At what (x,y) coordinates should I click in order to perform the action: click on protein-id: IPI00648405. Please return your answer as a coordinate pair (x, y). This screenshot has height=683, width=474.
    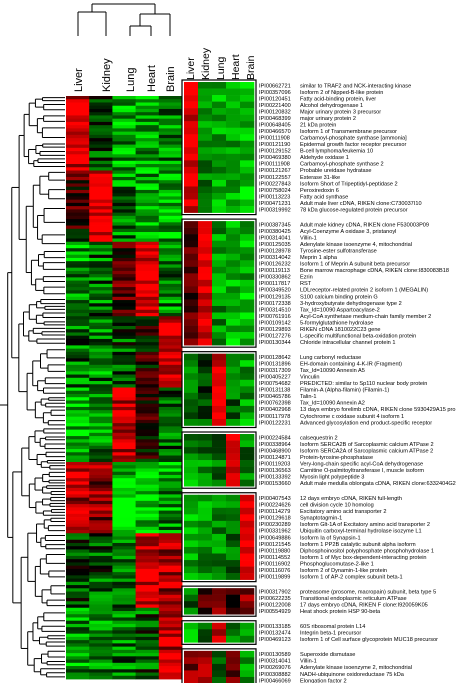
    Looking at the image, I should click on (275, 126).